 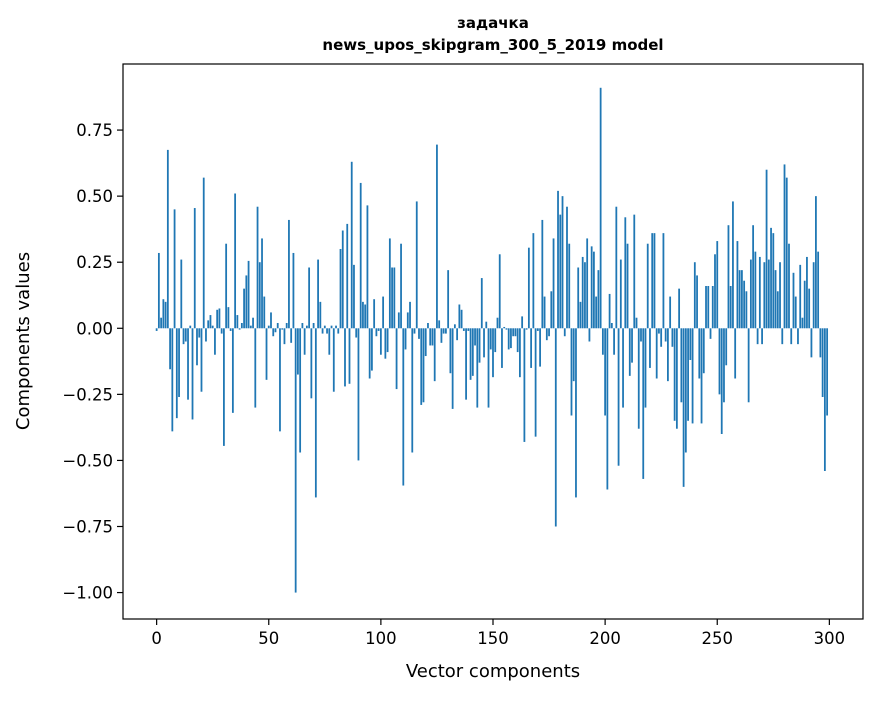 I want to click on x-tick-label: 300, so click(x=830, y=638).